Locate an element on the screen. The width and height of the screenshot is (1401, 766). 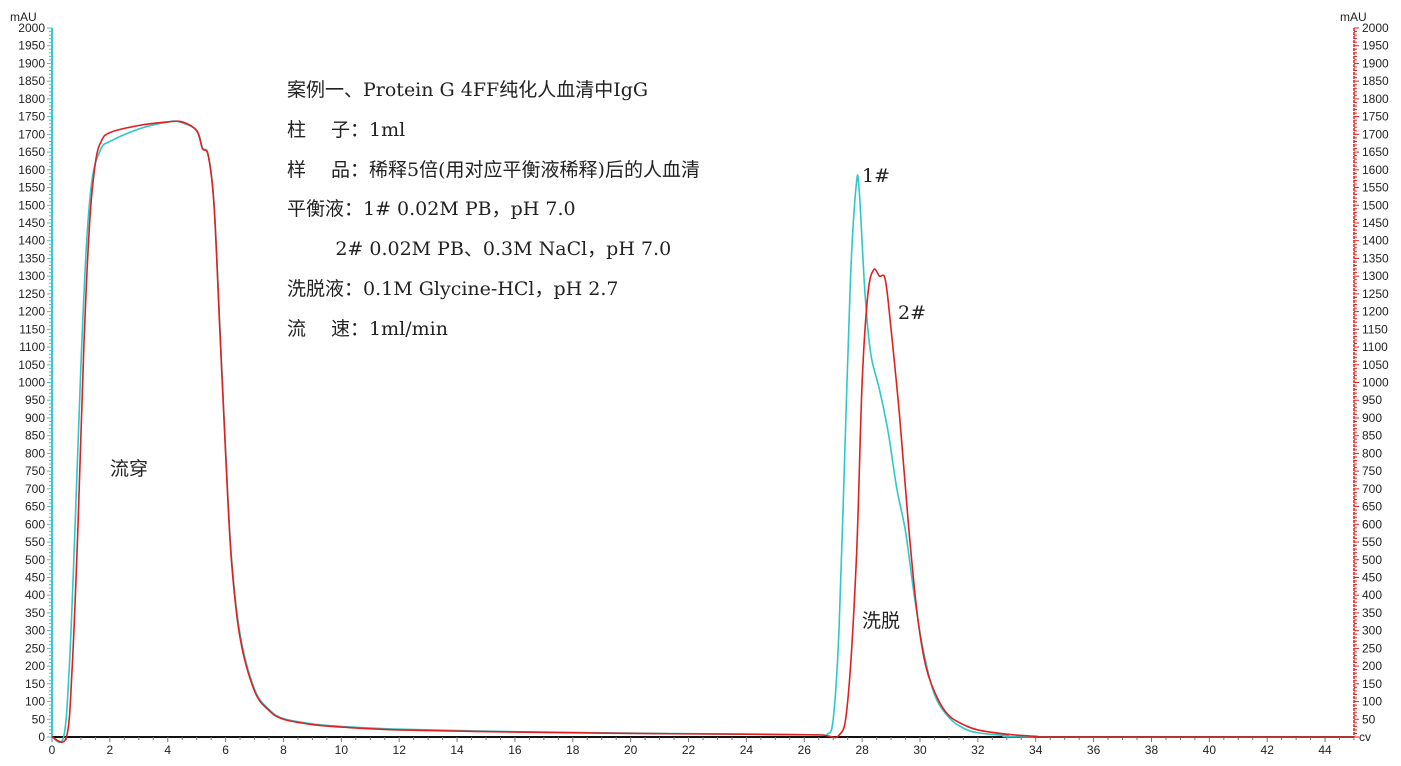
note-equilibration-1: 平衡液：1# 0.02M PB，pH 7.0 is located at coordinates (431, 209).